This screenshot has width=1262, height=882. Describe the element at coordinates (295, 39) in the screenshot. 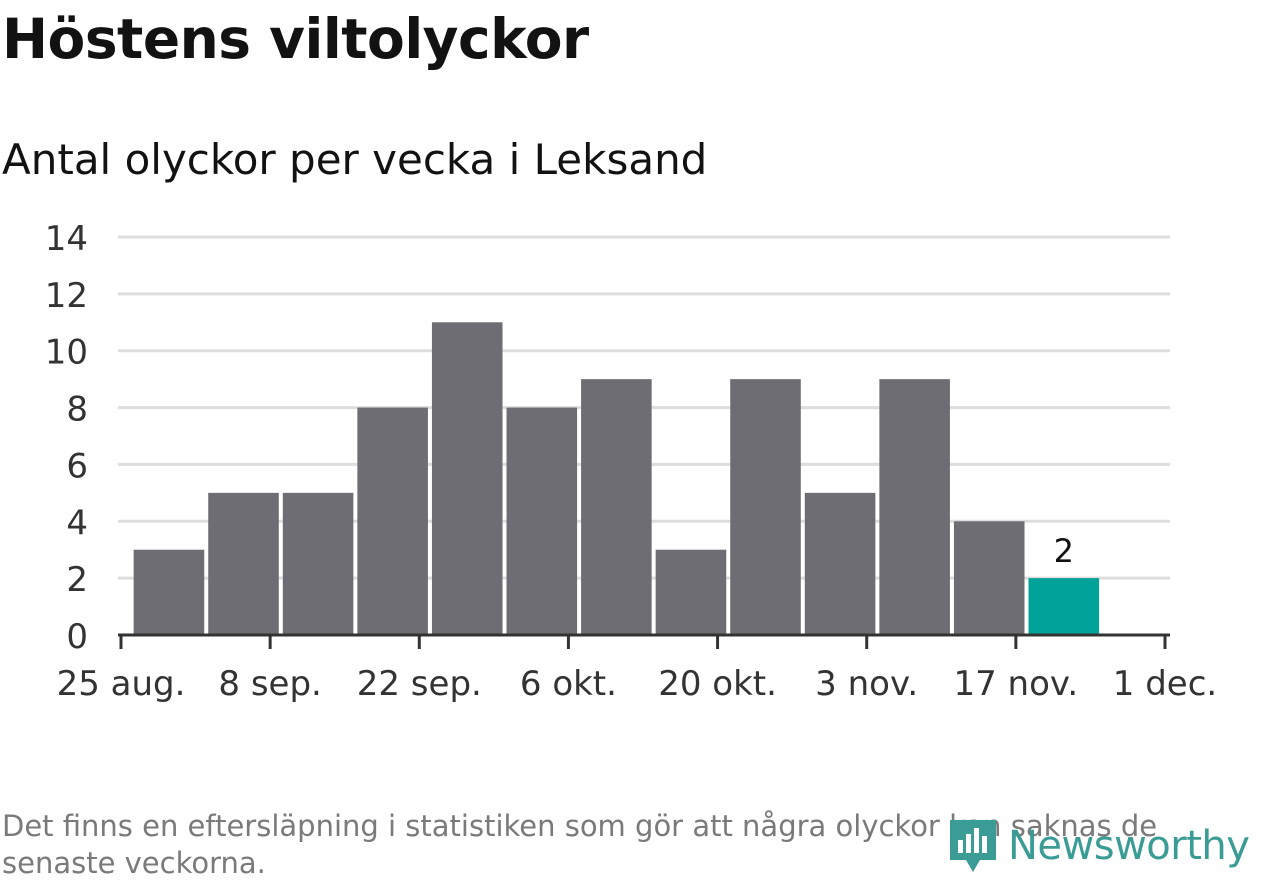

I see `chart-title: Höstens viltolyckor` at that location.